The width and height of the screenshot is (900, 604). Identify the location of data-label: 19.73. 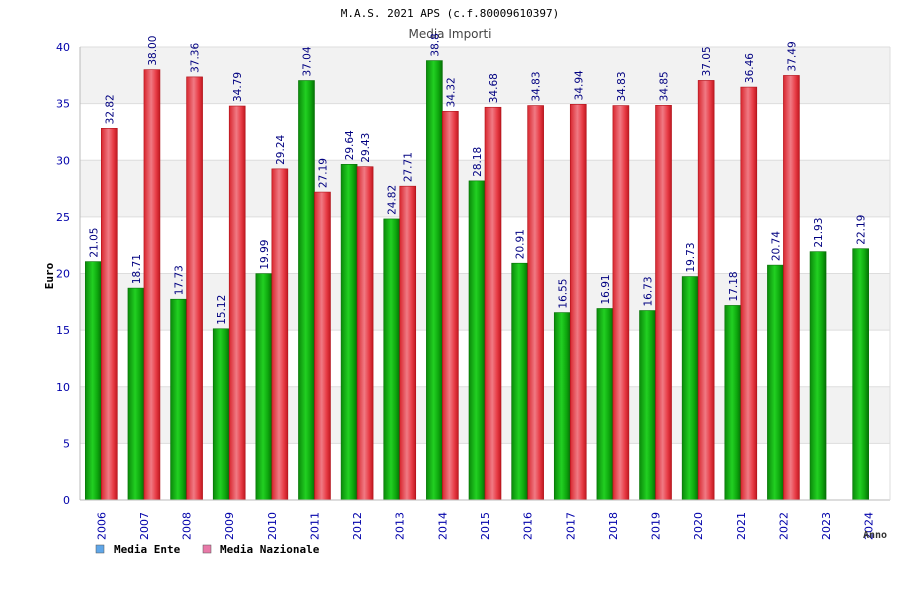
(691, 257).